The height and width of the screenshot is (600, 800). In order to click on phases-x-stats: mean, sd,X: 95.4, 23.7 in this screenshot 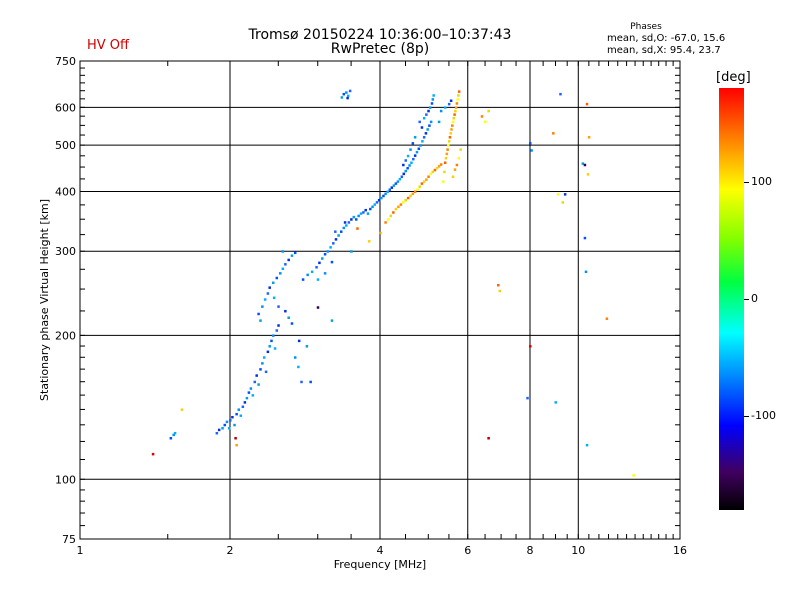, I will do `click(664, 50)`.